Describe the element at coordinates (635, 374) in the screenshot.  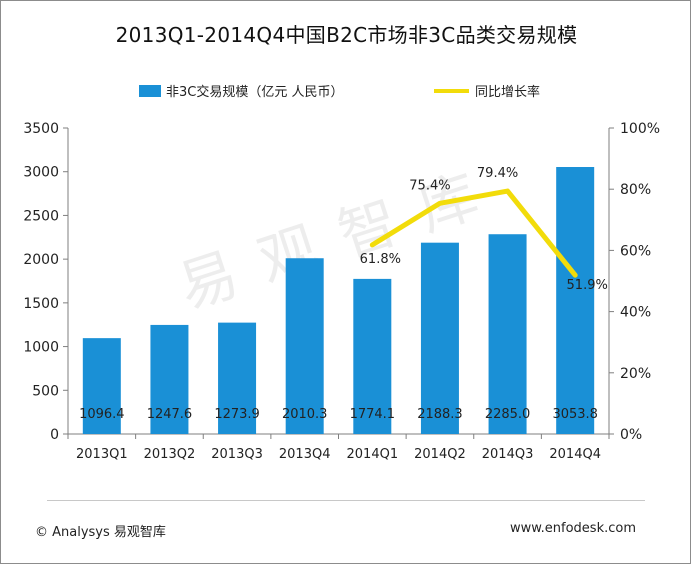
I see `right-tick-label: 20%` at that location.